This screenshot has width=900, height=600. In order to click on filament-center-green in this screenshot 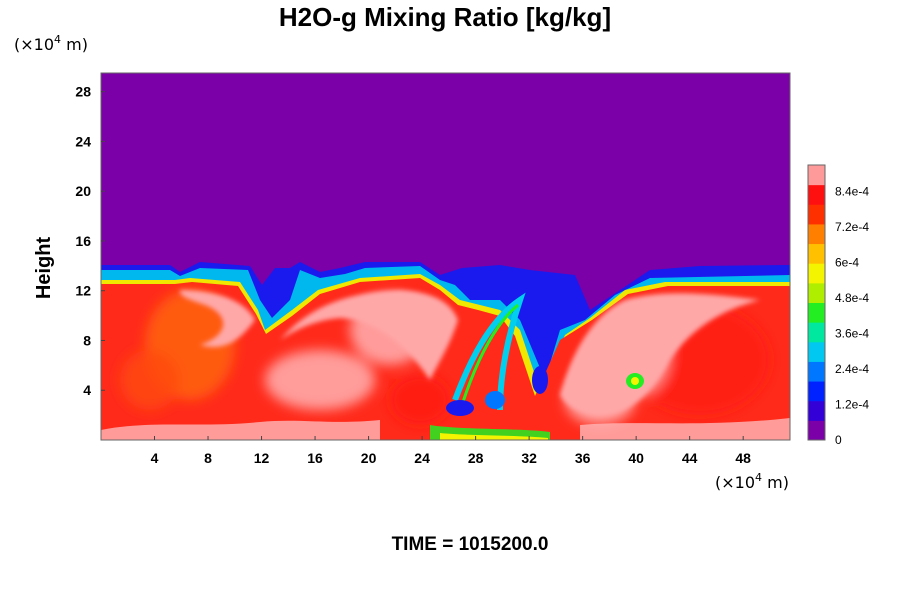, I will do `click(489, 354)`.